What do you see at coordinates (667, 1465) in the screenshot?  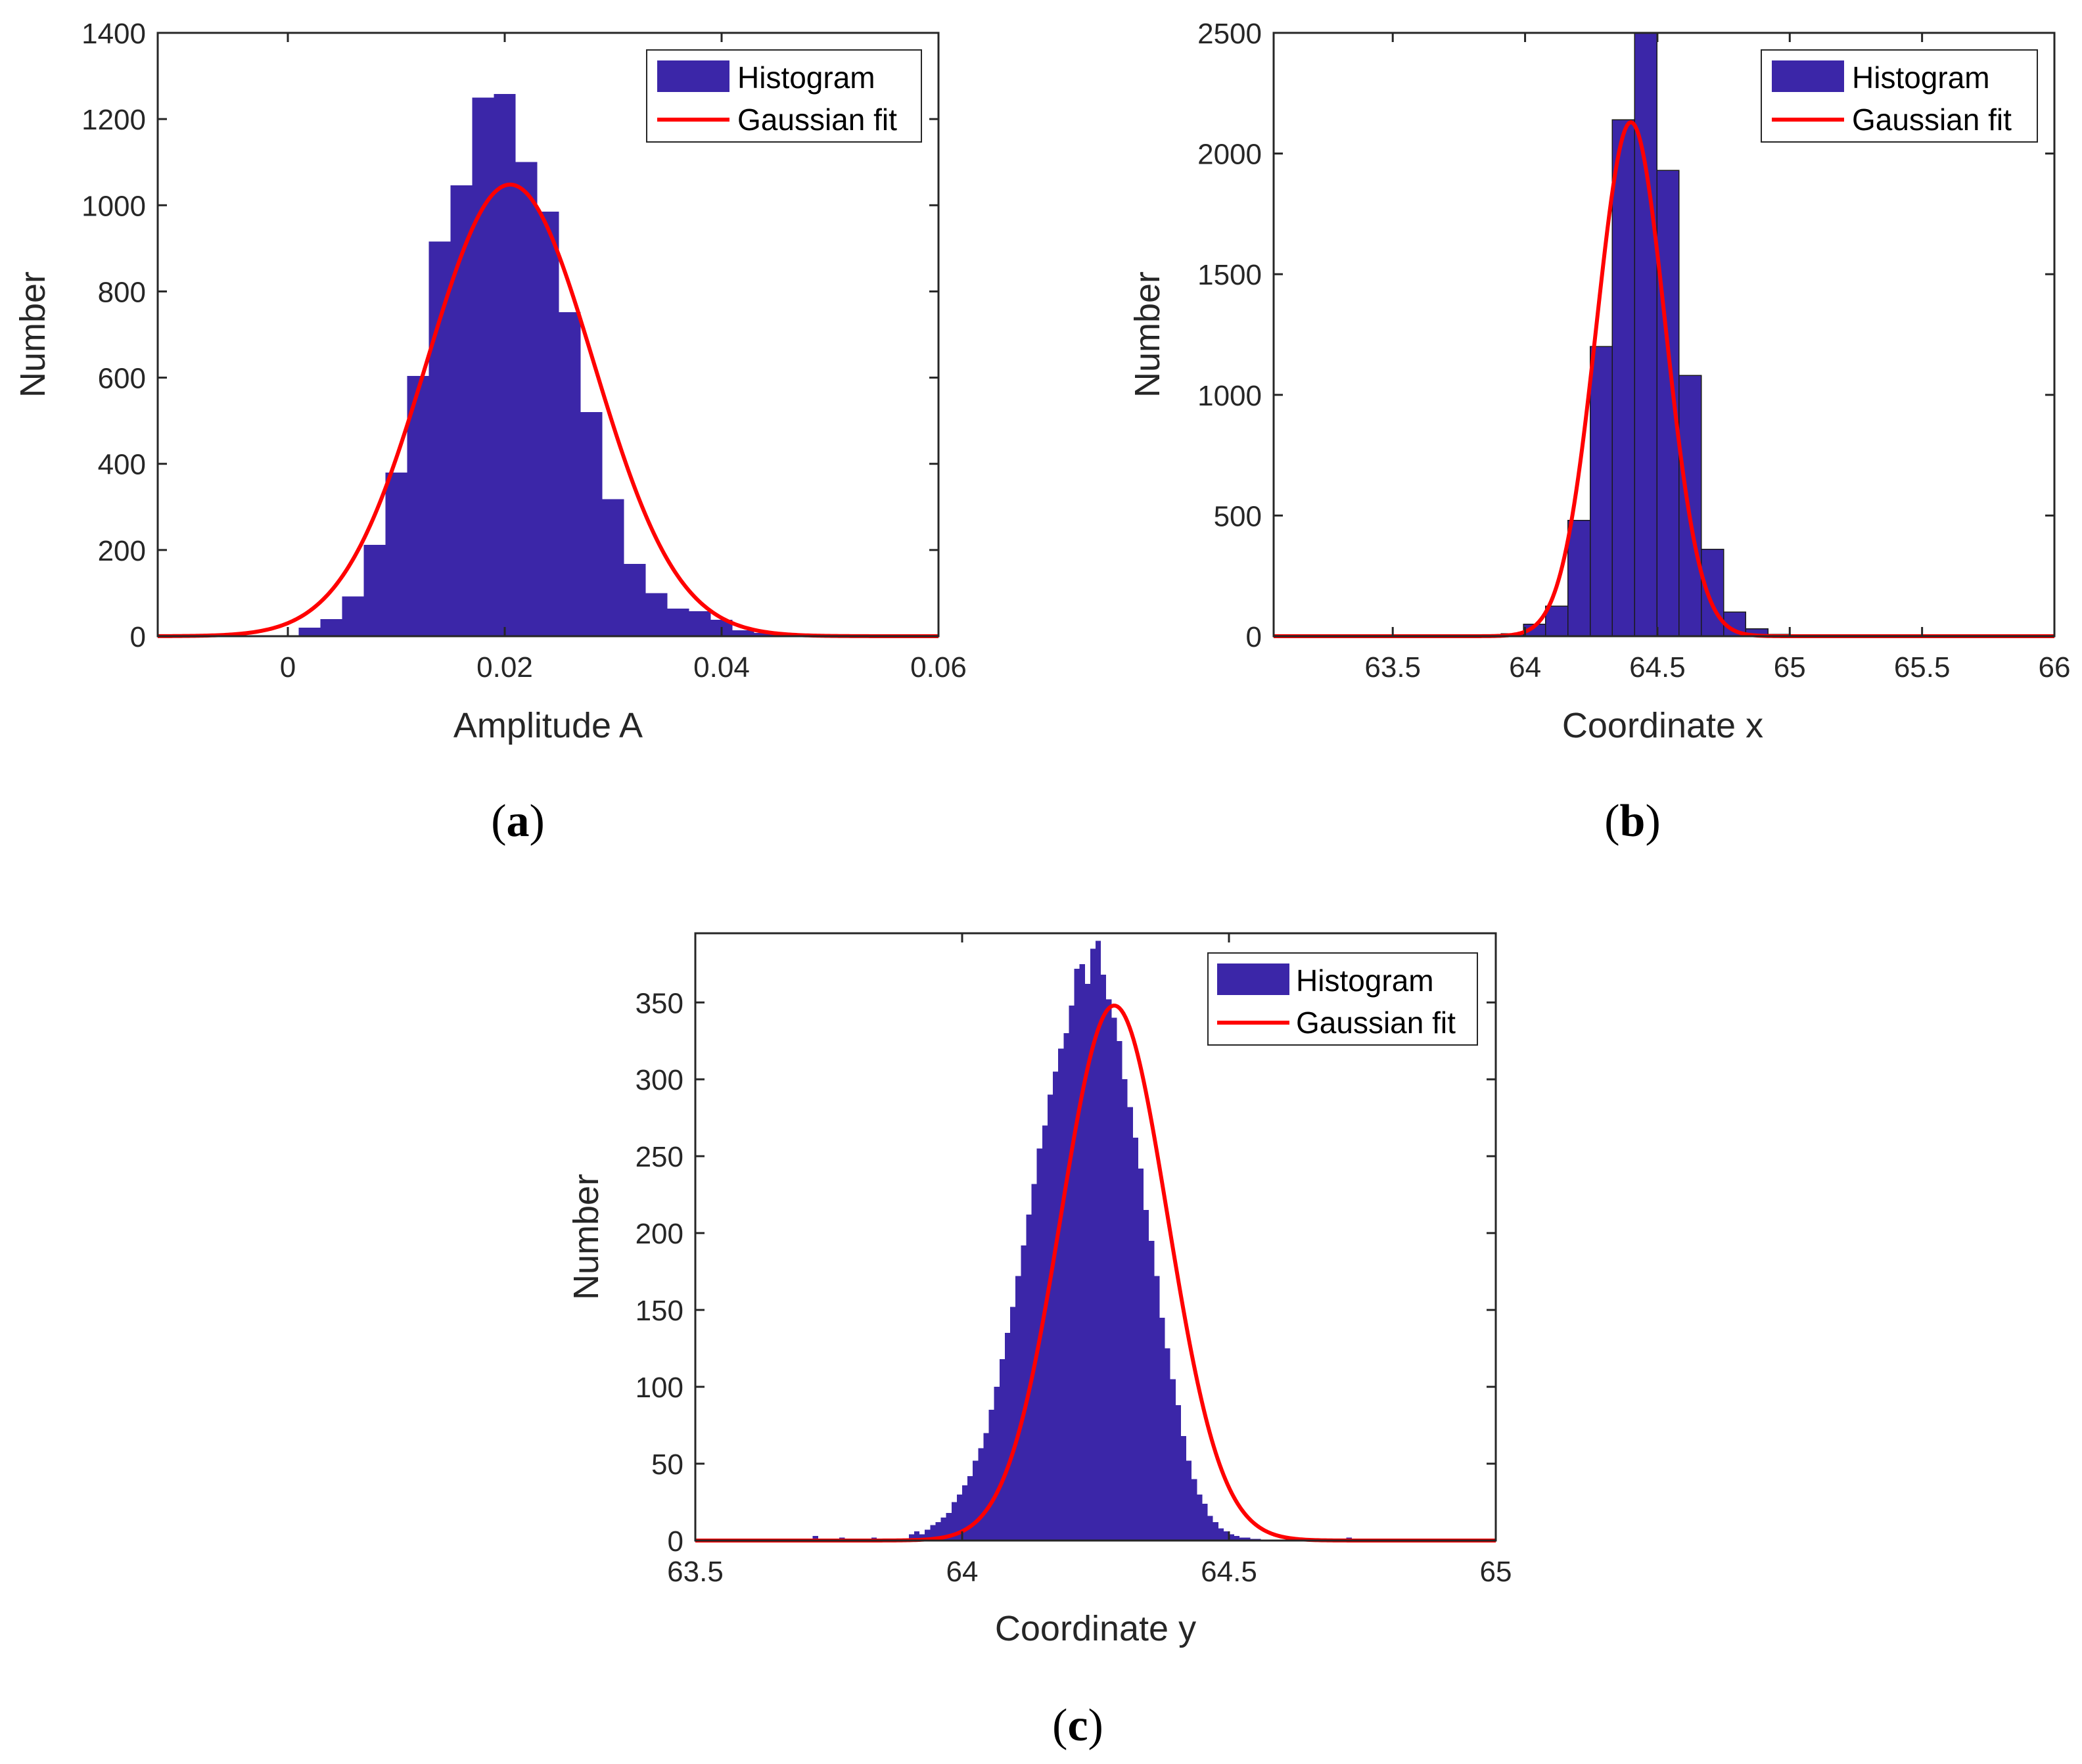 I see `y-tick-label: 50` at bounding box center [667, 1465].